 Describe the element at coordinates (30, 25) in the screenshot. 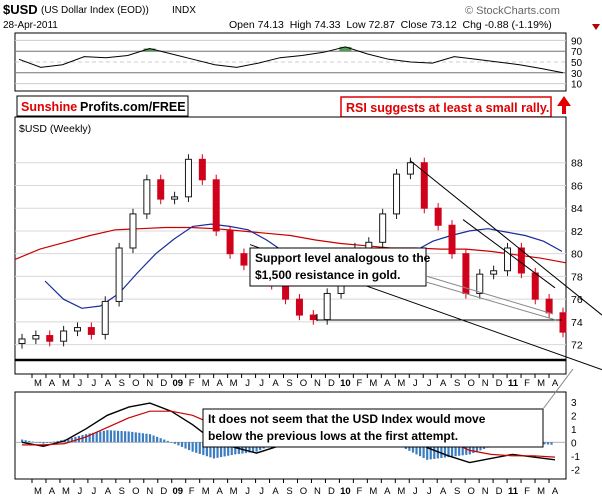

I see `chart-date: 28-Apr-2011` at that location.